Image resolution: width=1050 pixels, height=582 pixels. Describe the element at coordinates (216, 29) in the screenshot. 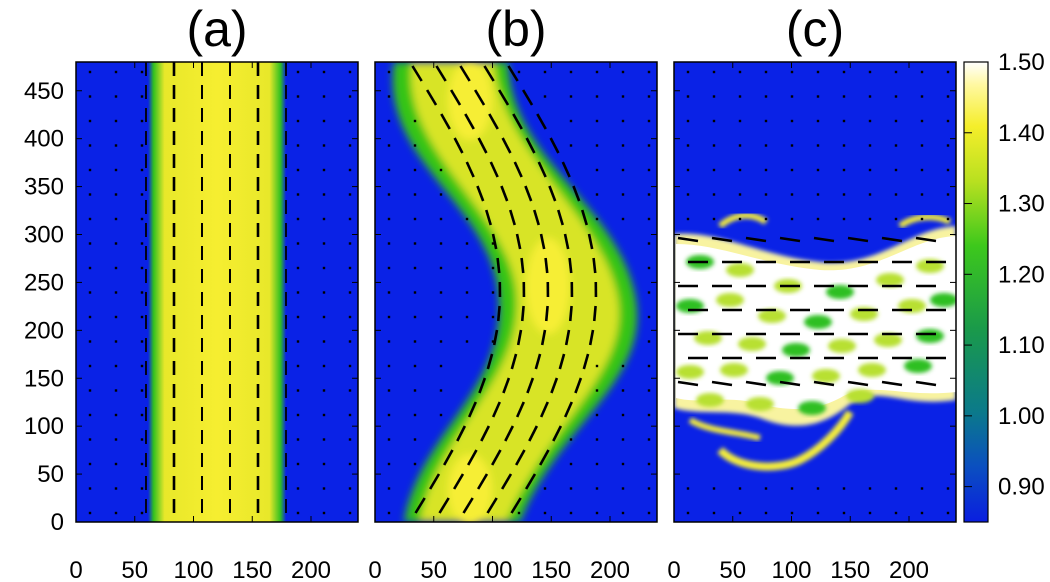

I see `panel-title-a: (a)` at that location.